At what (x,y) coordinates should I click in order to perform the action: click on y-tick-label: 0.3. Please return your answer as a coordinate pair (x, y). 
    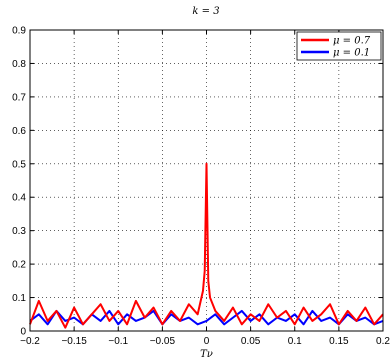
    Looking at the image, I should click on (19, 231).